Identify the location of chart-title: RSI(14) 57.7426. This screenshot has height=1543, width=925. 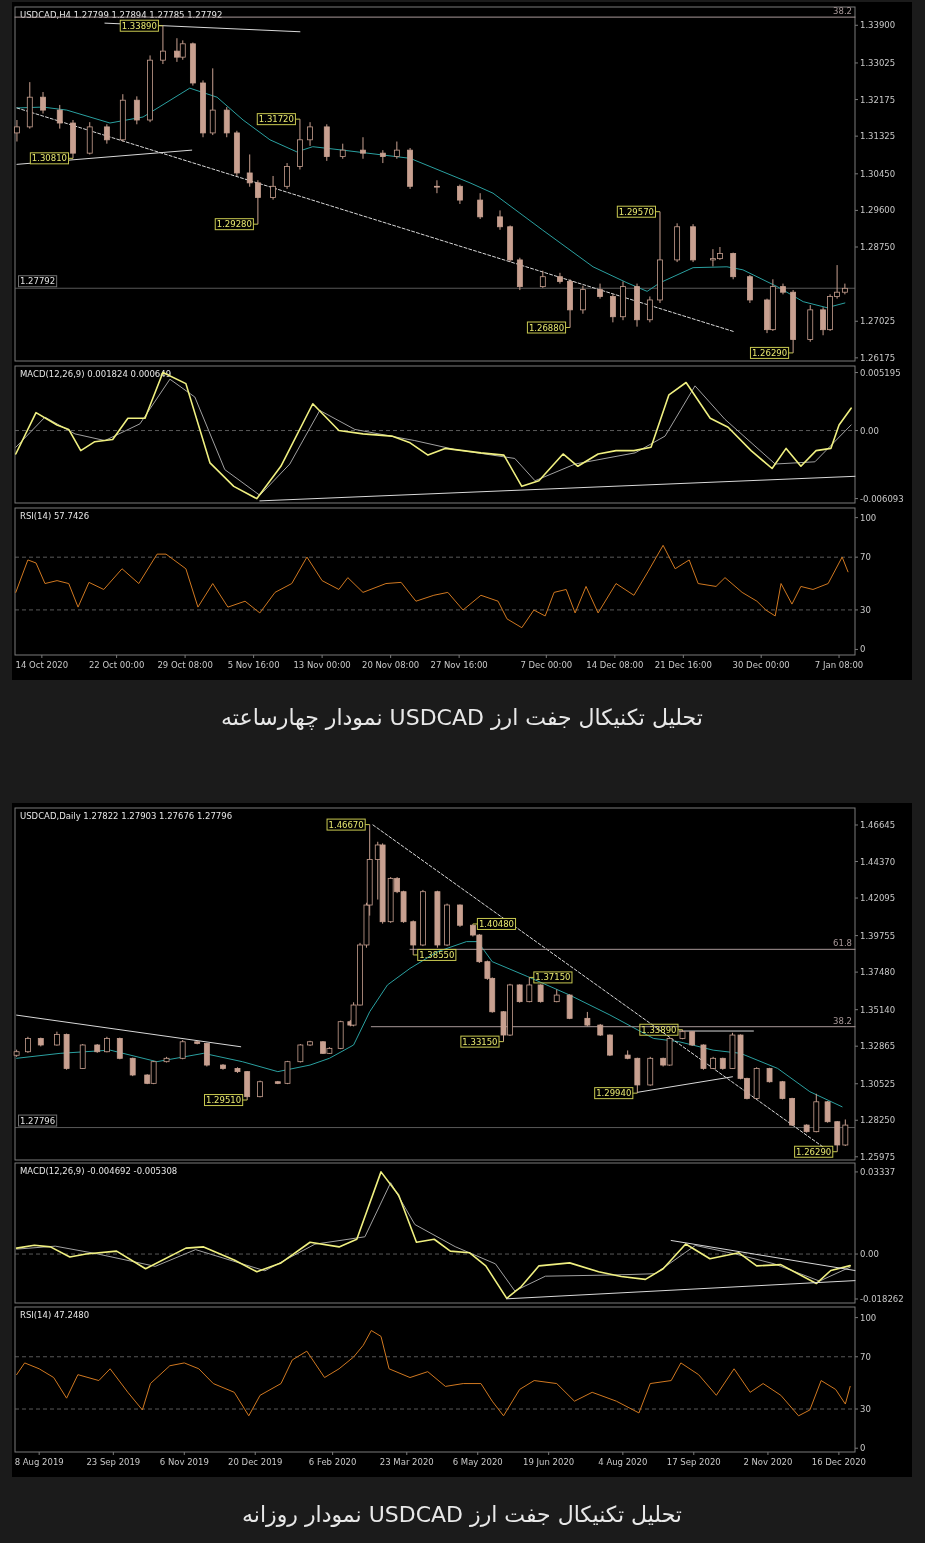
(55, 516).